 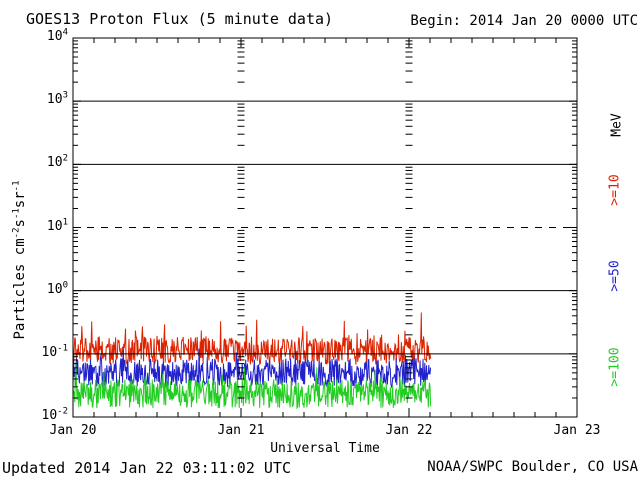 I want to click on chart-title: GOES13 Proton Flux (5 minute data), so click(x=180, y=19).